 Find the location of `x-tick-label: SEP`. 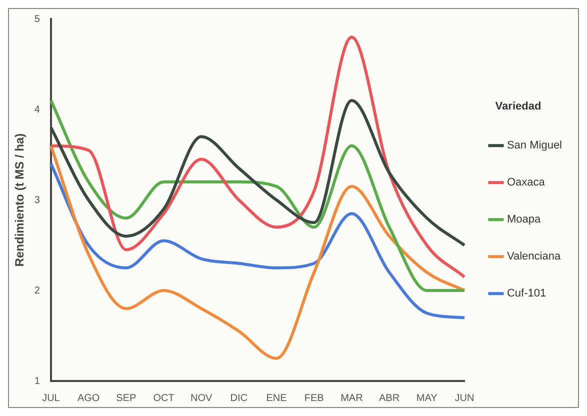

x-tick-label: SEP is located at coordinates (126, 398).